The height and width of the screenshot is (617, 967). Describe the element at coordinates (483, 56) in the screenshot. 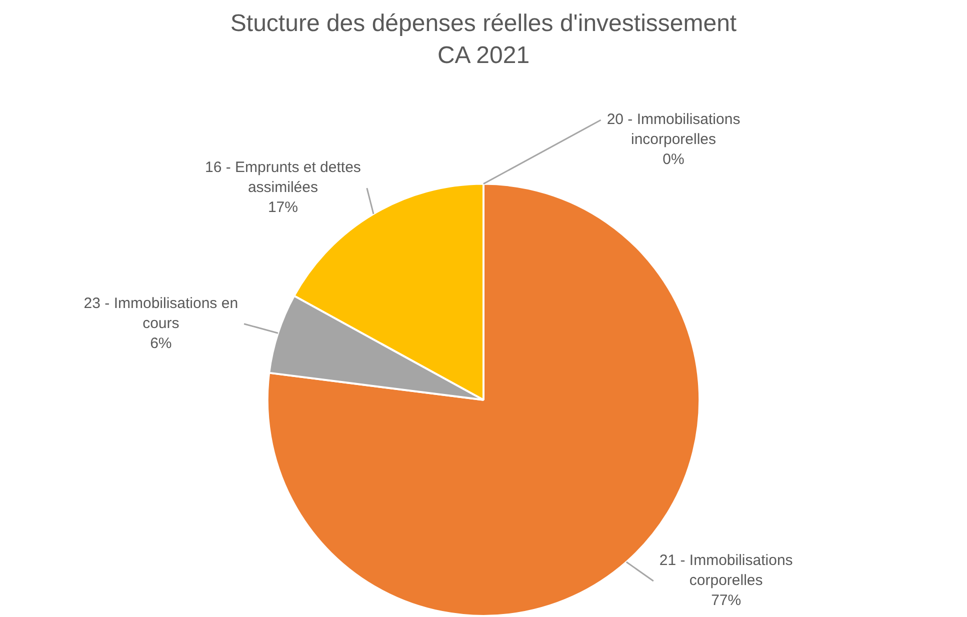

I see `chart-subtitle: CA 2021` at that location.